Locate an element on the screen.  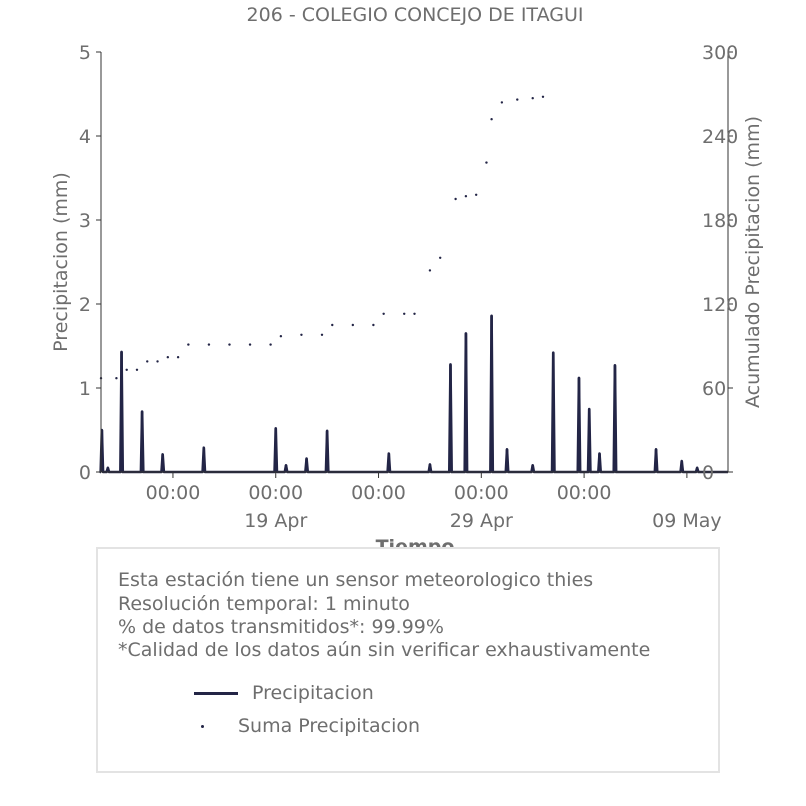
y-tick-label: 0 is located at coordinates (85, 473).